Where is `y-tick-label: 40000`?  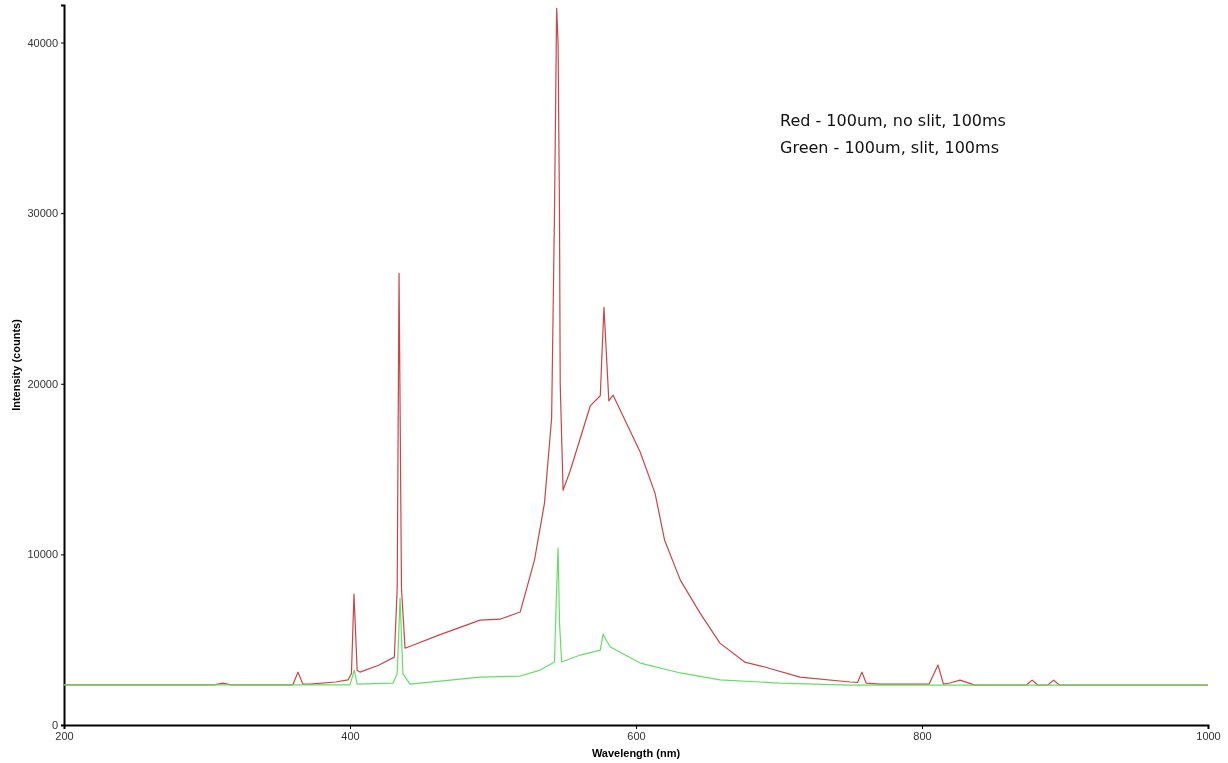 y-tick-label: 40000 is located at coordinates (42, 42).